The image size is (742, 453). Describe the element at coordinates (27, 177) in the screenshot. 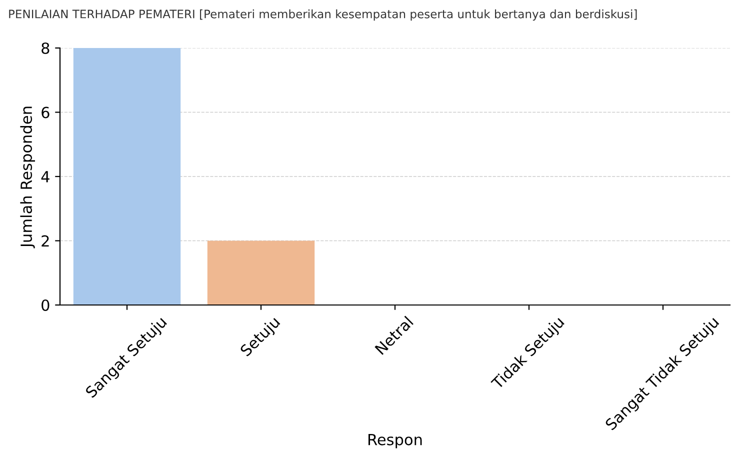

I see `y-axis-title: Jumlah Responden` at that location.